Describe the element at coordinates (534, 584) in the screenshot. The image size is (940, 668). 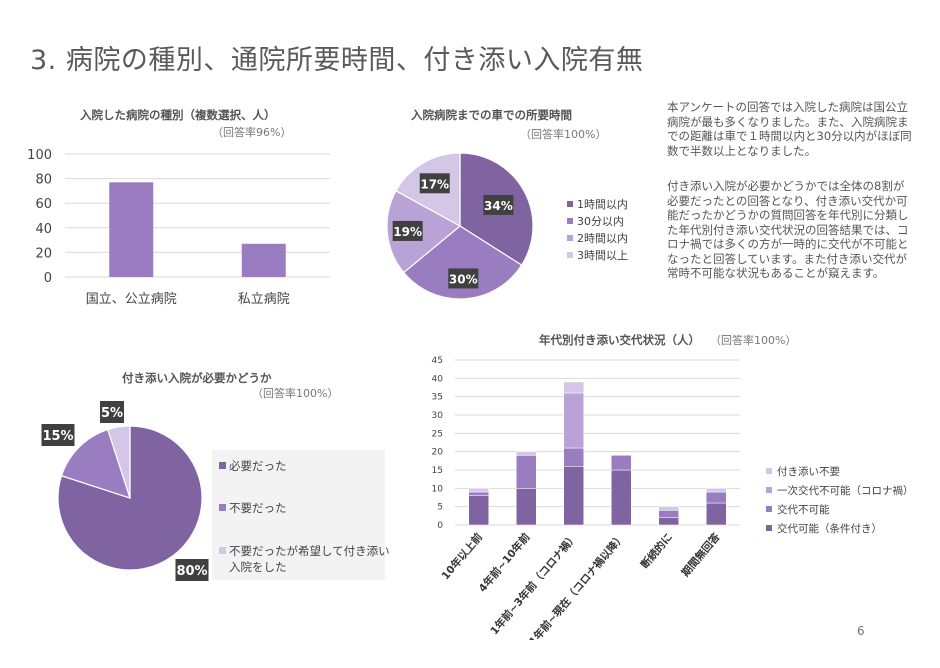
I see `x-category-label: 1年前~3年前（コロナ禍）` at that location.